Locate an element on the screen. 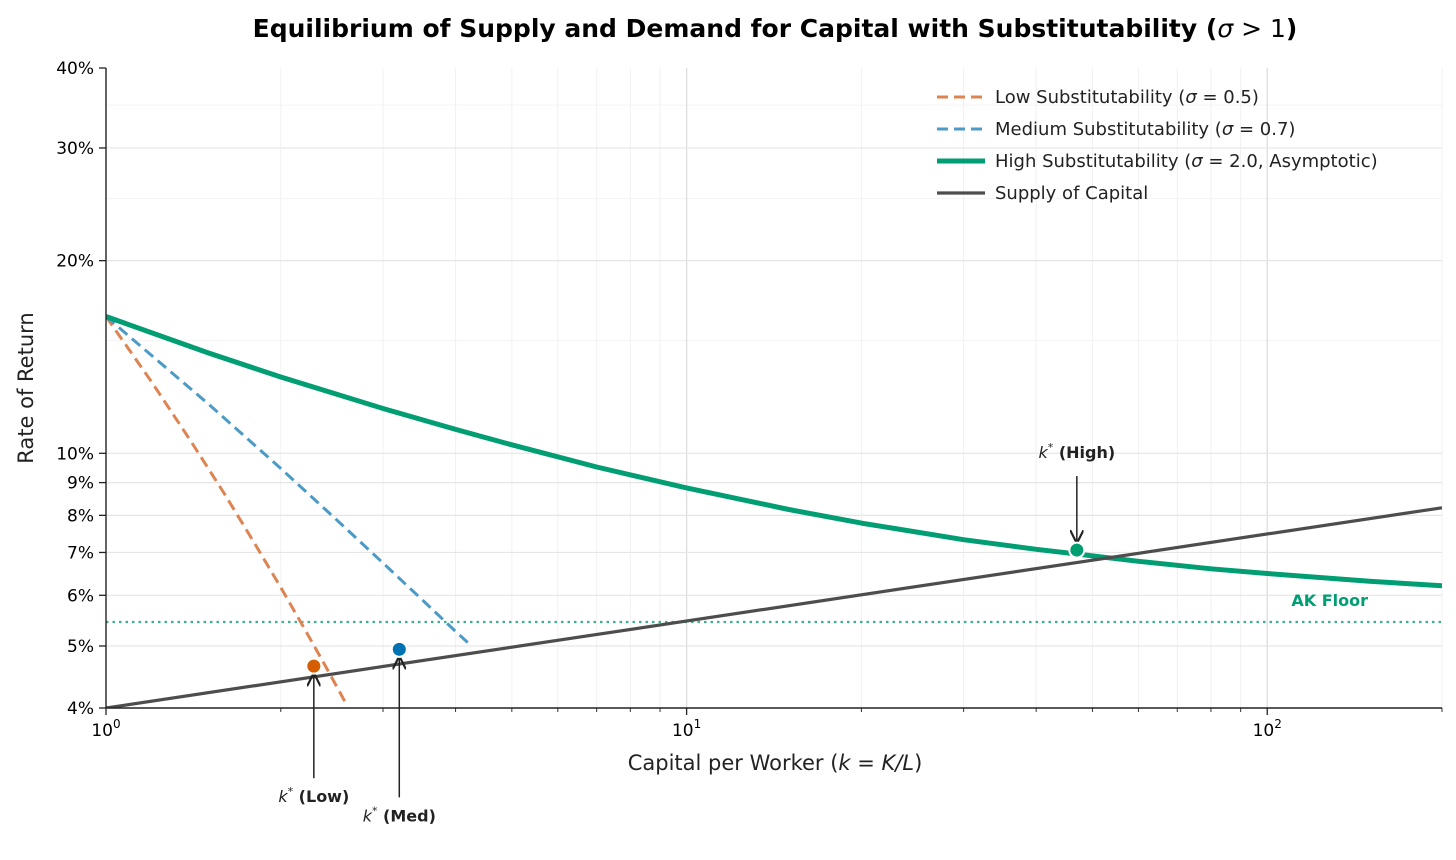 This screenshot has height=860, width=1456. equilibrium-points is located at coordinates (695, 608).